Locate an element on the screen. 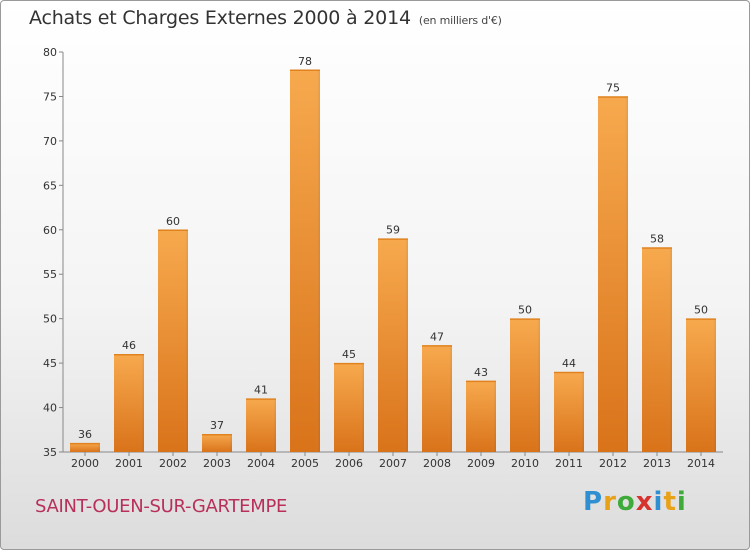 Image resolution: width=750 pixels, height=550 pixels. logo-letter: P is located at coordinates (593, 502).